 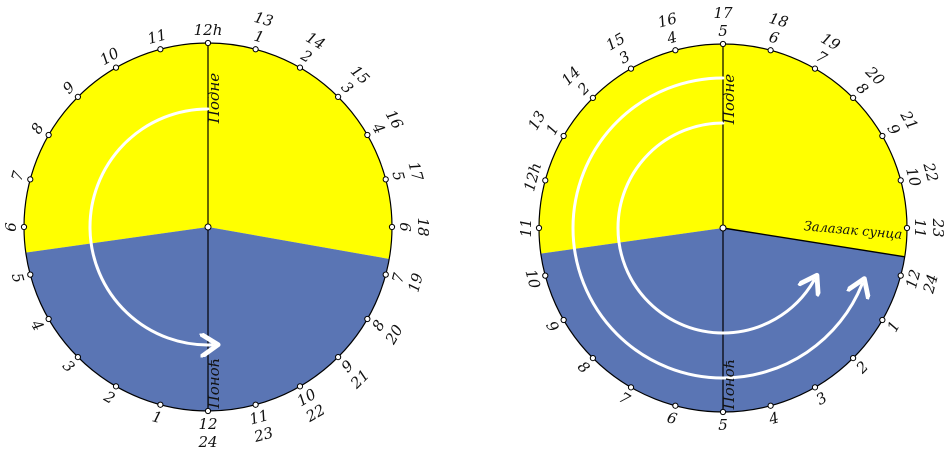 What do you see at coordinates (930, 172) in the screenshot?
I see `hour-label: 22` at bounding box center [930, 172].